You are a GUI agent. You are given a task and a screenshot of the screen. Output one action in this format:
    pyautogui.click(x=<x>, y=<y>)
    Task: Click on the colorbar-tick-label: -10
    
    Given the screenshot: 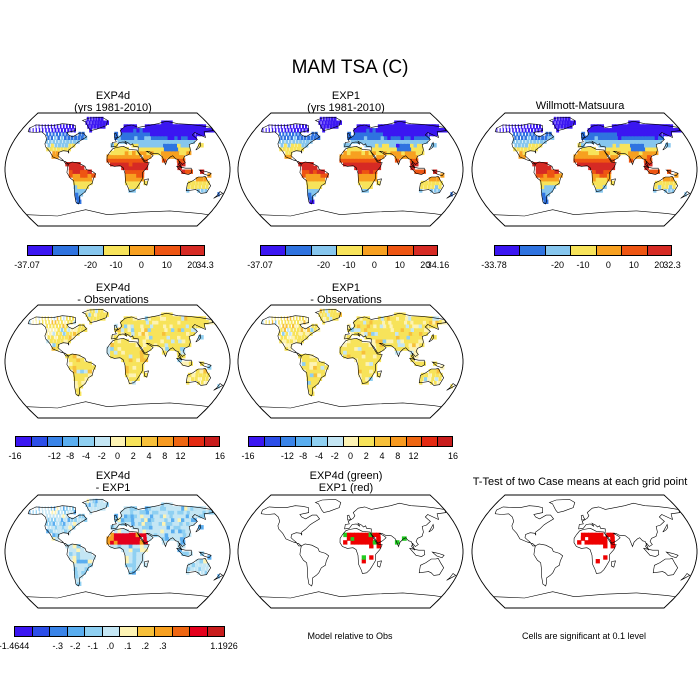 What is the action you would take?
    pyautogui.click(x=349, y=265)
    